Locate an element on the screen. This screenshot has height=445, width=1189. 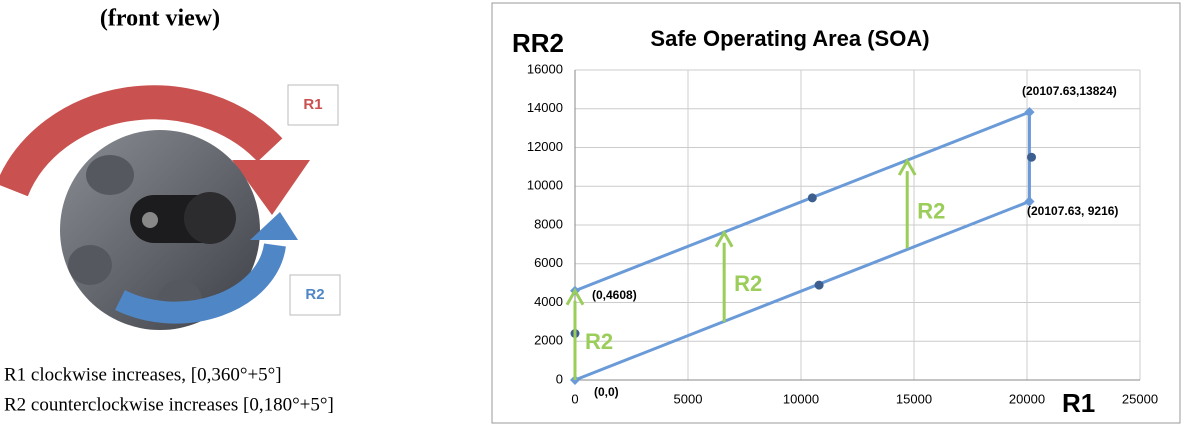
y-tick-label: 12000 is located at coordinates (545, 146).